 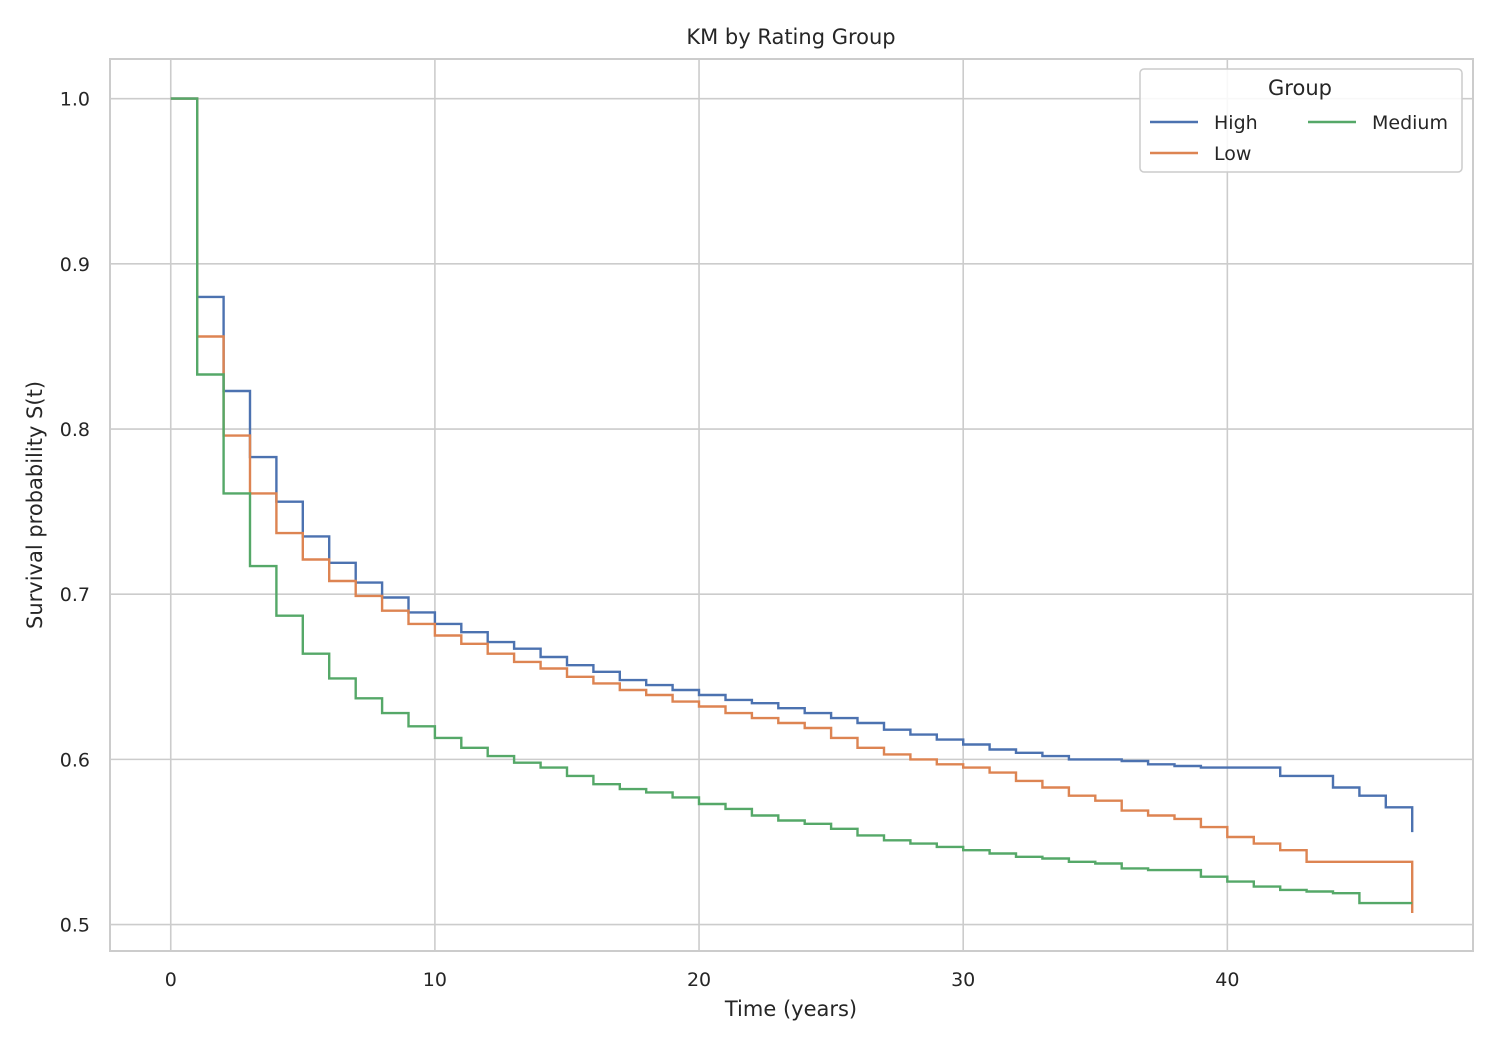 I want to click on y-tick-labels: 0.5 0.6 0.7 0.8 0.9 1.0, so click(x=75, y=513).